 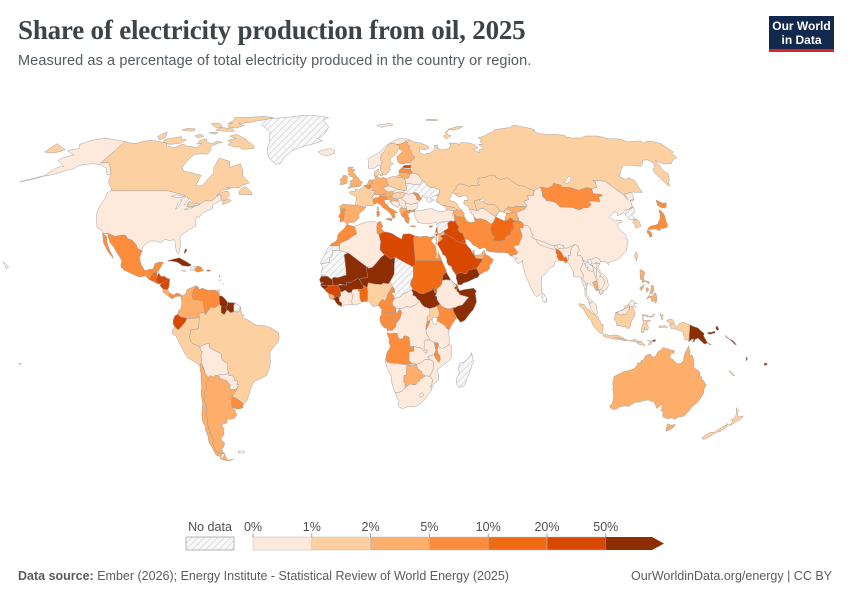 What do you see at coordinates (312, 527) in the screenshot?
I see `svg-text: 1%` at bounding box center [312, 527].